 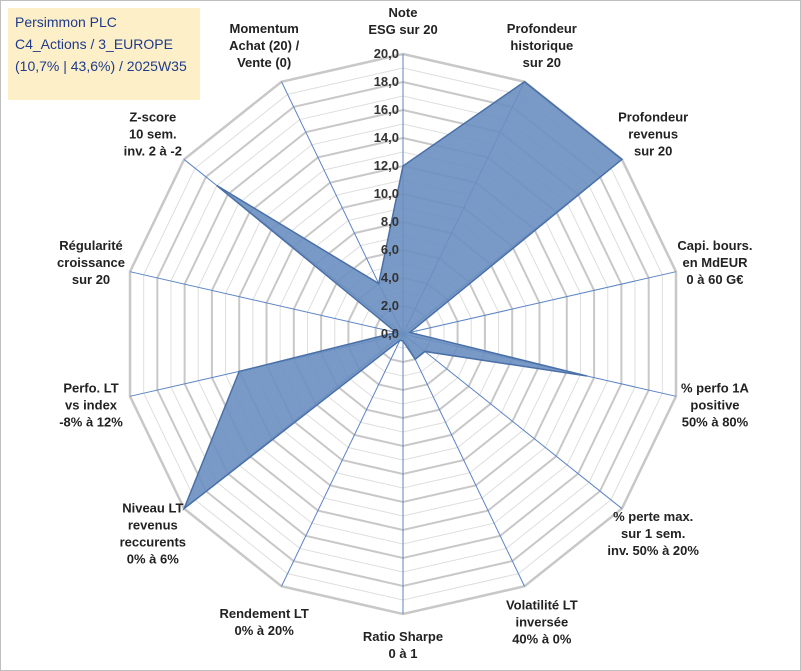 What do you see at coordinates (386, 165) in the screenshot?
I see `radial-tick-label: 12,0` at bounding box center [386, 165].